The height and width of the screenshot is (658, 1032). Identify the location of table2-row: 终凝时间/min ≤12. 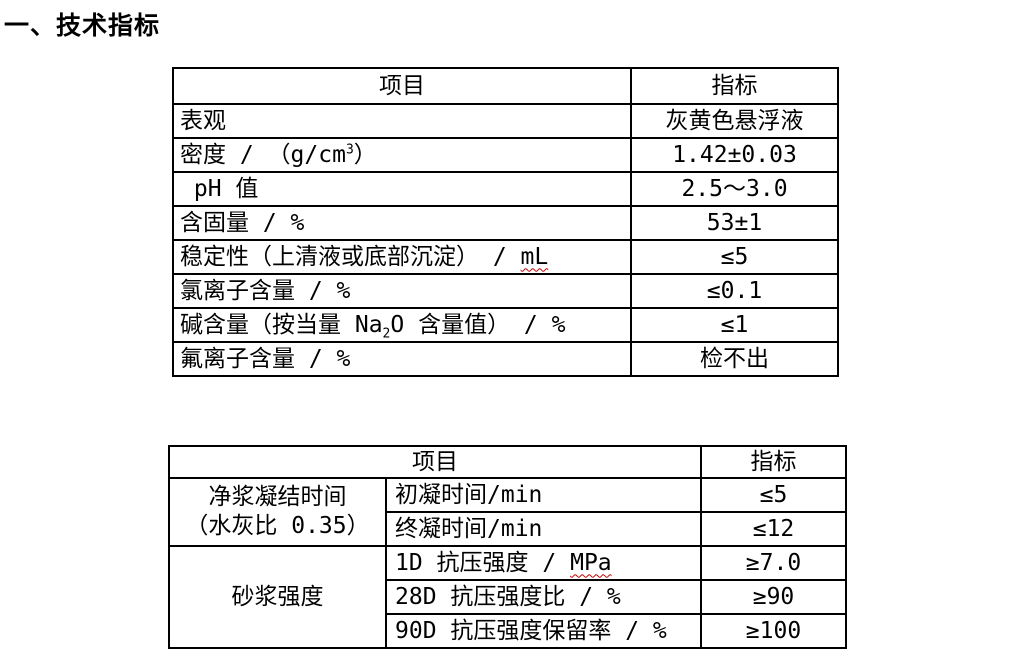
(508, 529).